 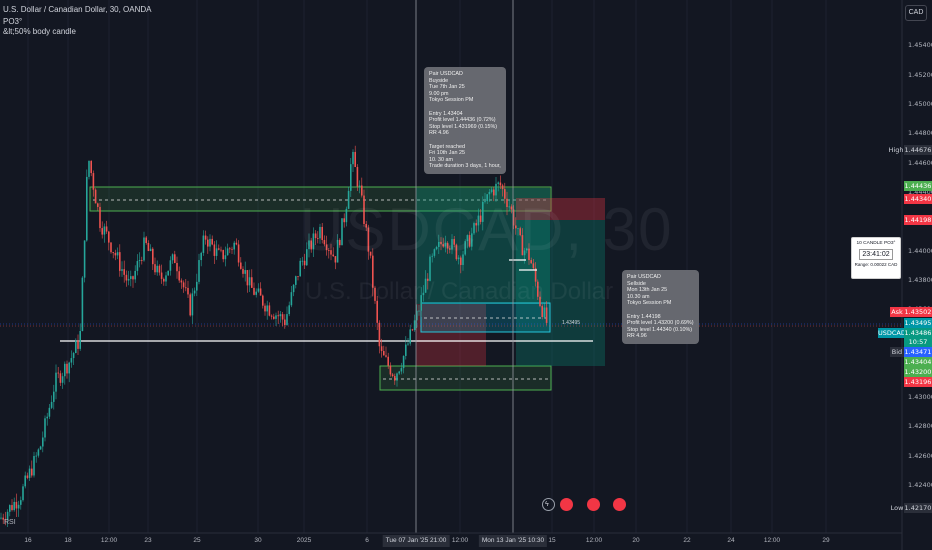 I want to click on entry-box, so click(x=485, y=317).